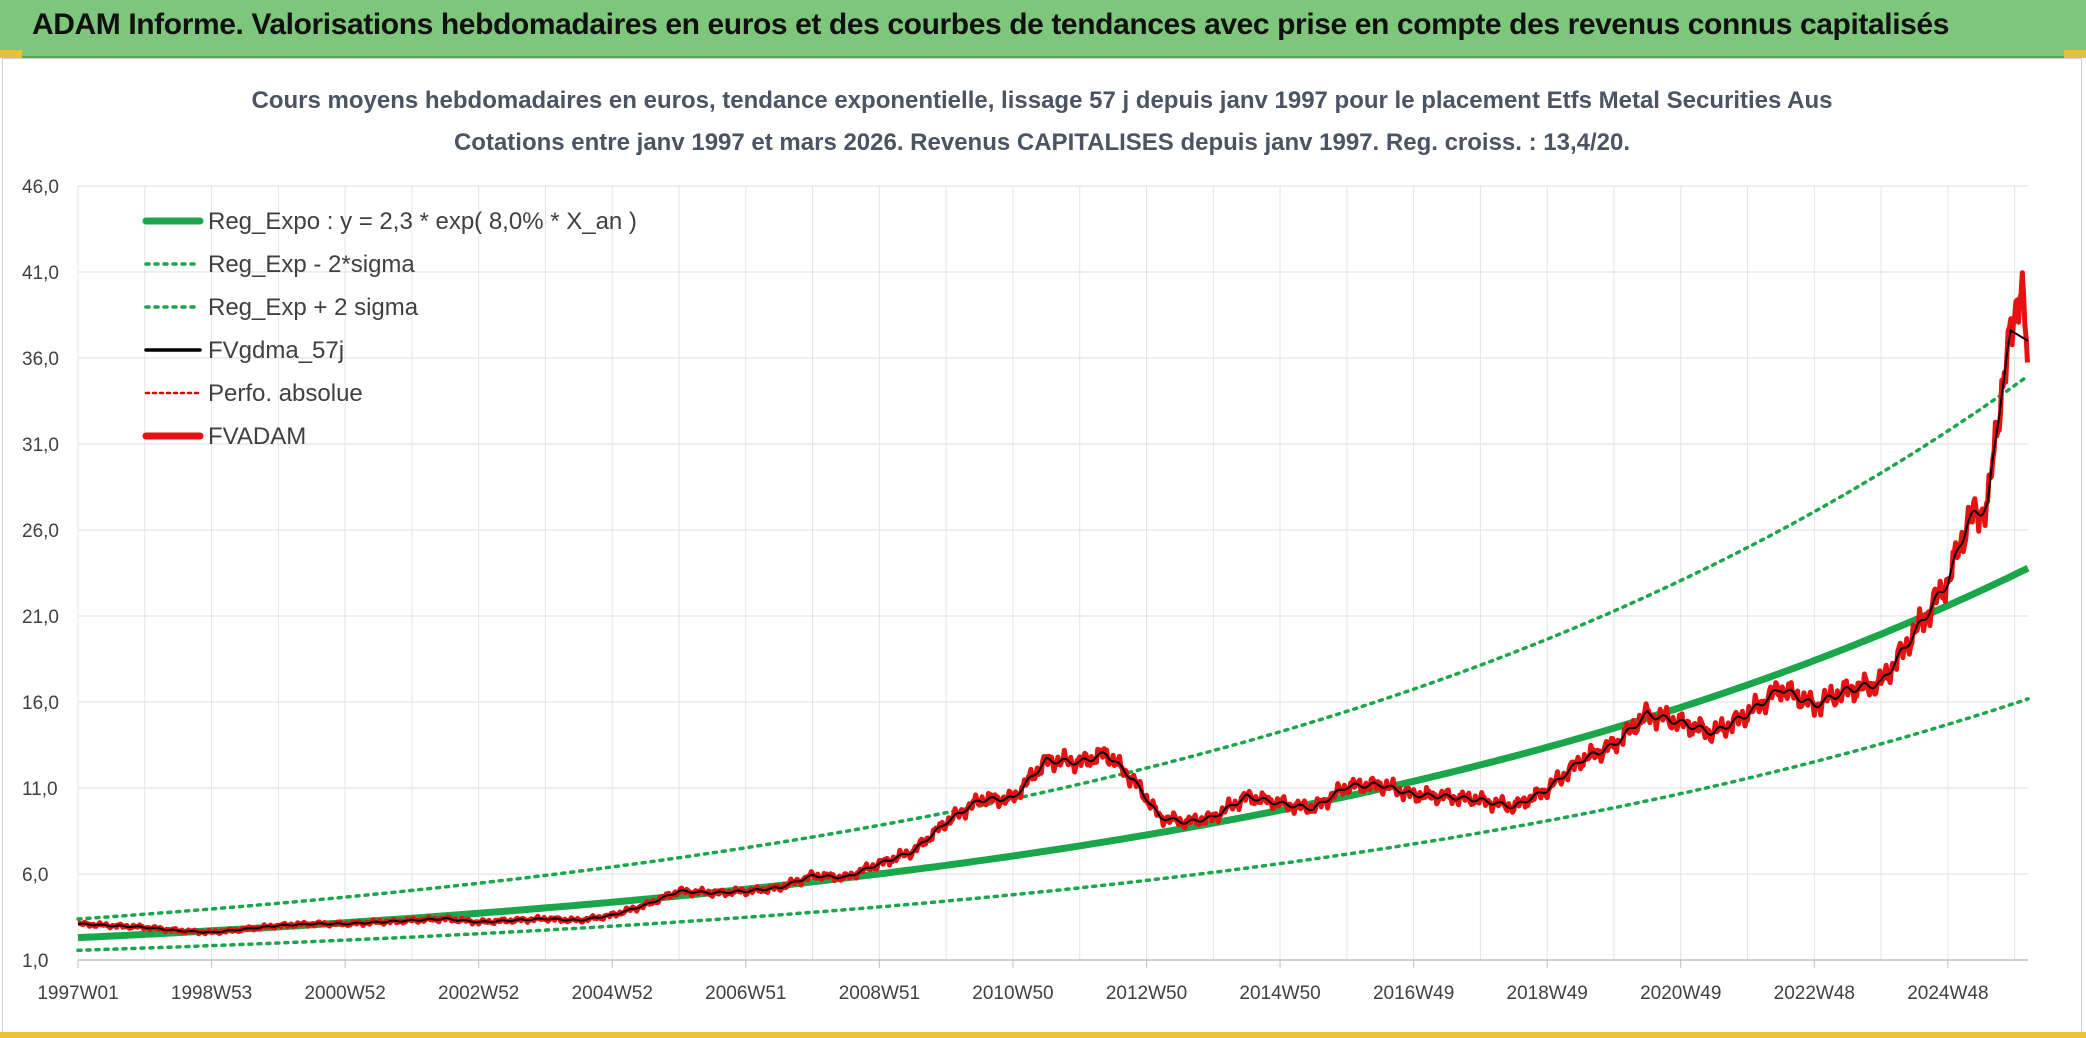  What do you see at coordinates (11, 54) in the screenshot?
I see `banner-accent-left` at bounding box center [11, 54].